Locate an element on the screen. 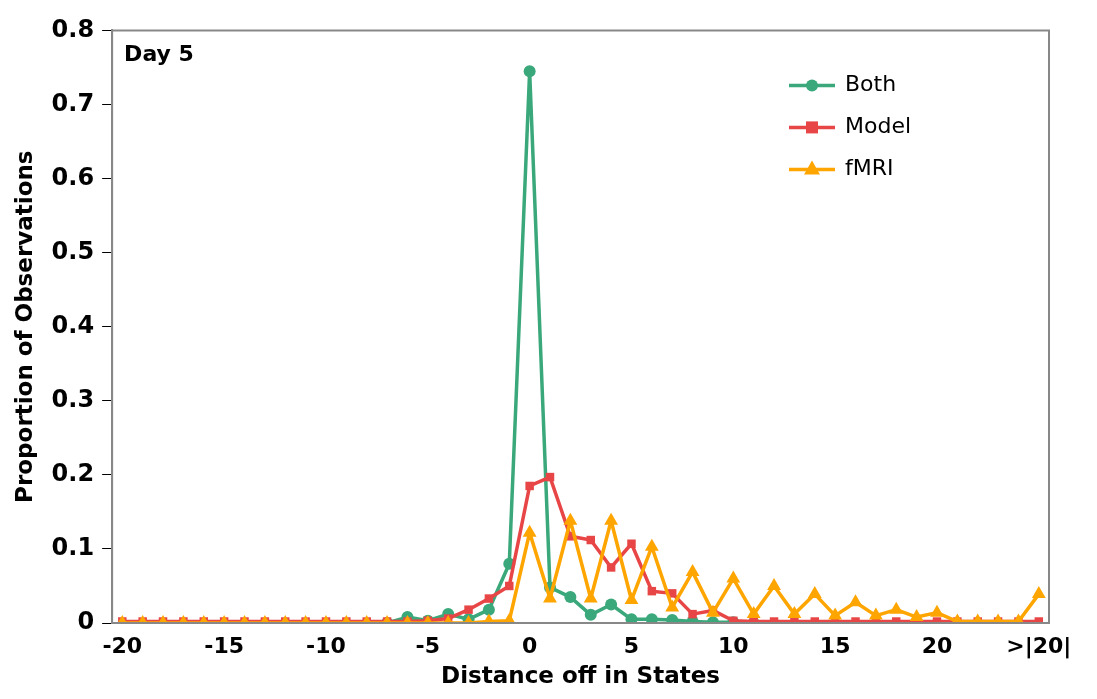 This screenshot has height=699, width=1097. x-tick-label: -15 is located at coordinates (224, 645).